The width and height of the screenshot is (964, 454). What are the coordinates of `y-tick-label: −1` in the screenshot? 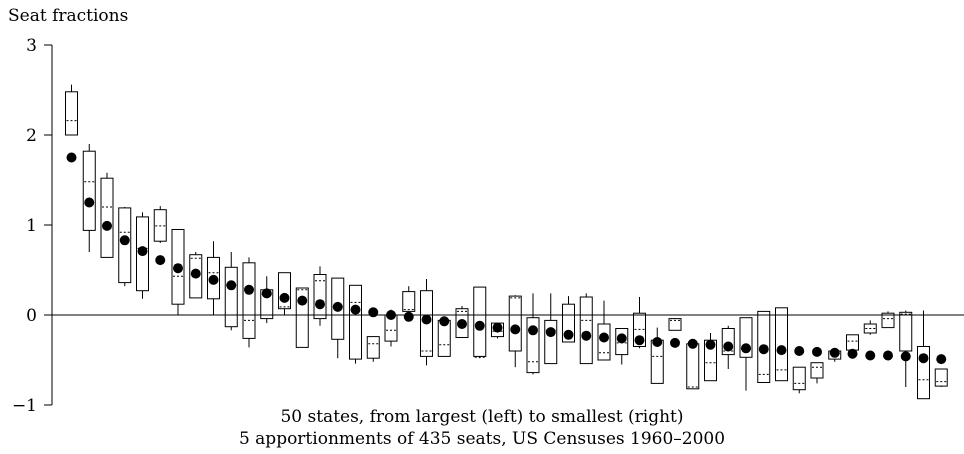 It's located at (24, 406).